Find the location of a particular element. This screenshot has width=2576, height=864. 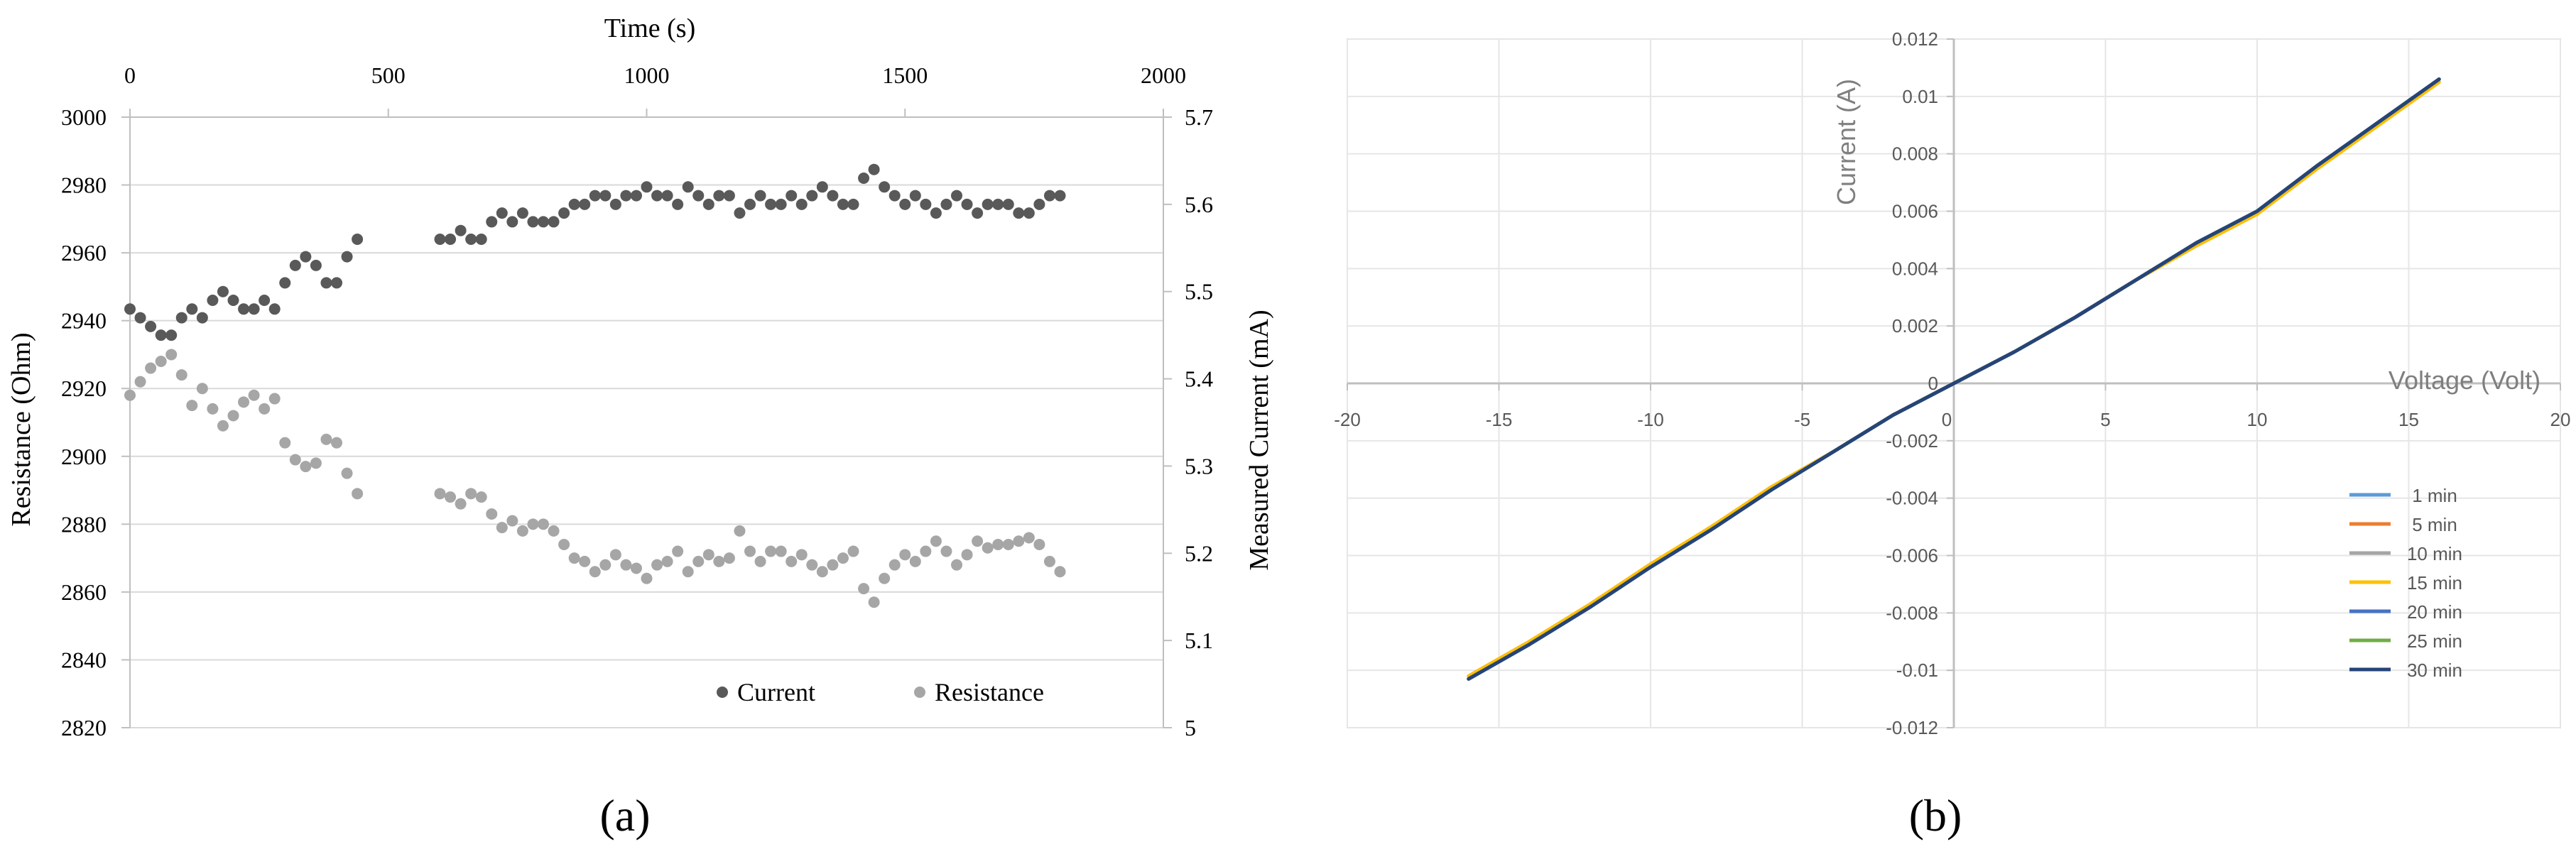

a-x-tick-label: 500 is located at coordinates (388, 75).